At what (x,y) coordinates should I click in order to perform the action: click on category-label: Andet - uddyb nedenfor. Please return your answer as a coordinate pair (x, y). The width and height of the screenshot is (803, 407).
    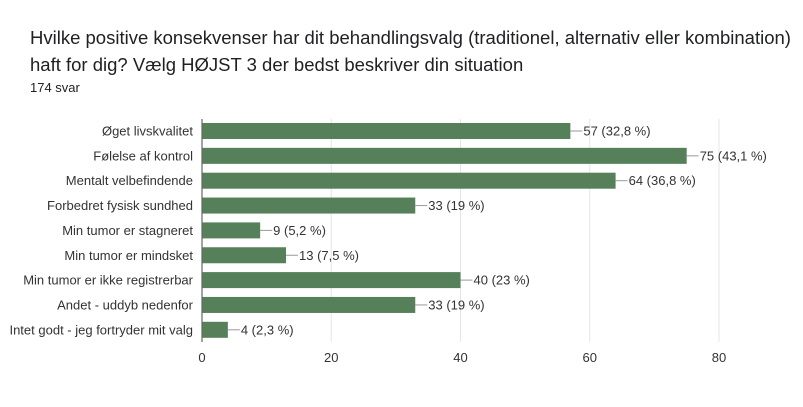
    Looking at the image, I should click on (125, 304).